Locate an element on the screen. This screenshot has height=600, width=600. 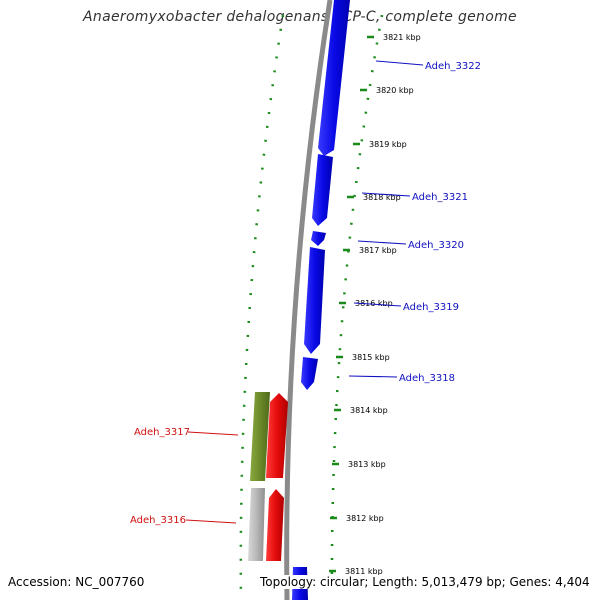
tick-label: 3813 kbp is located at coordinates (367, 464).